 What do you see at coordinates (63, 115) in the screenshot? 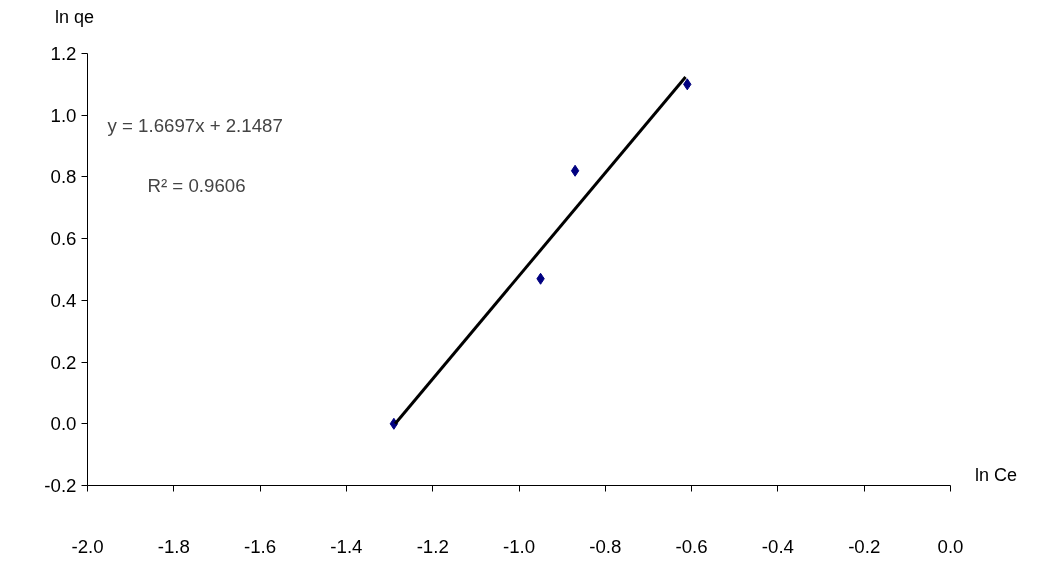
I see `y-tick-label: 1.0` at bounding box center [63, 115].